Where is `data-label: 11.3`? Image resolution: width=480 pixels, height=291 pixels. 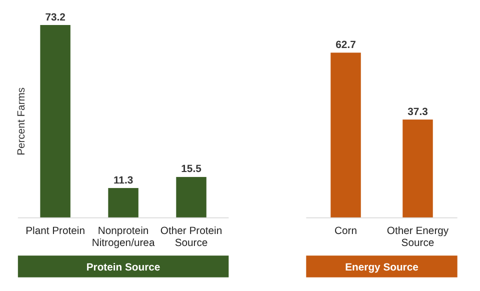 data-label: 11.3 is located at coordinates (123, 180).